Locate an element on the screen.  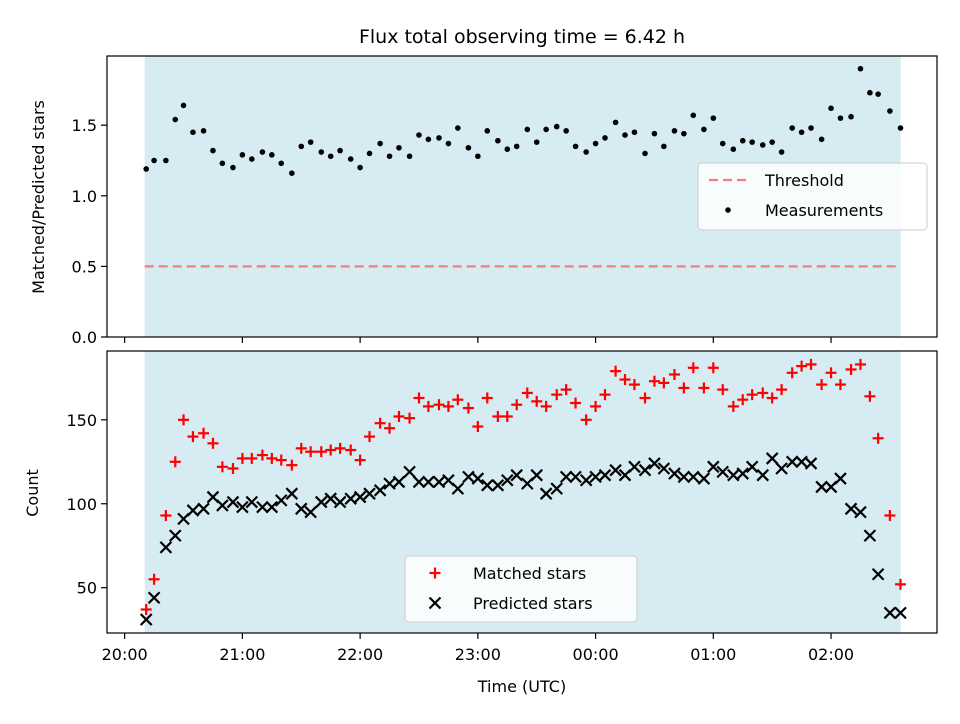
matched-legend-marker is located at coordinates (435, 573).